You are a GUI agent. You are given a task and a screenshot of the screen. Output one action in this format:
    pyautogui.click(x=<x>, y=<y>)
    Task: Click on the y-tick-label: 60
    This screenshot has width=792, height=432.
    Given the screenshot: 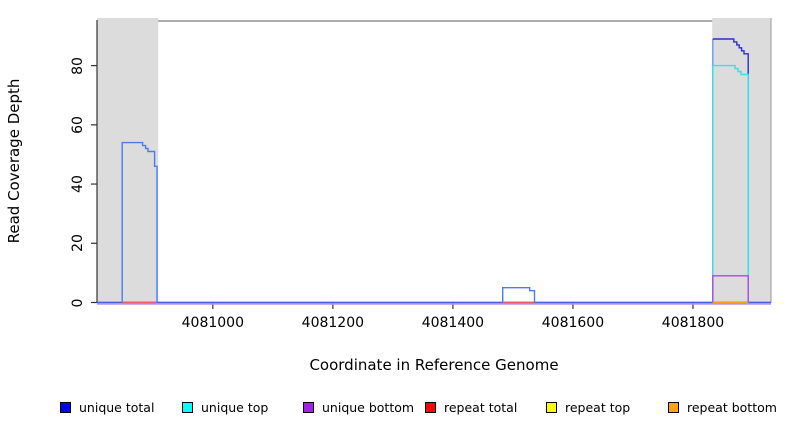 What is the action you would take?
    pyautogui.click(x=78, y=124)
    